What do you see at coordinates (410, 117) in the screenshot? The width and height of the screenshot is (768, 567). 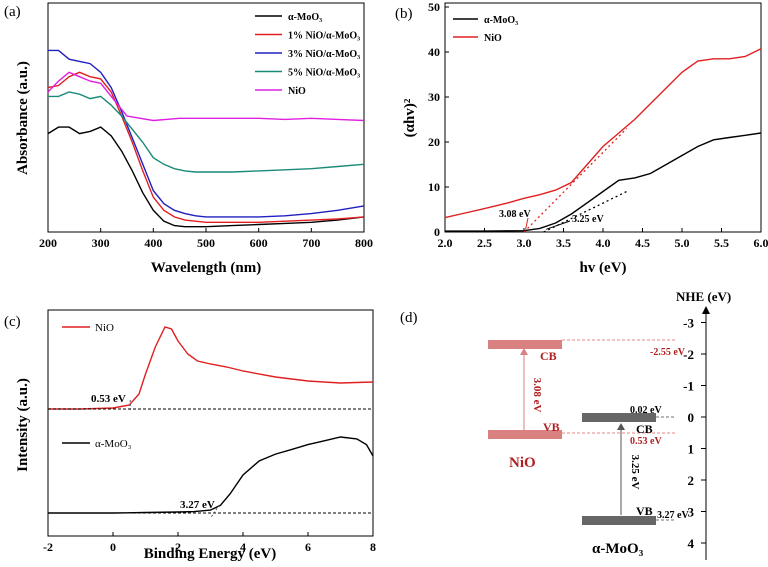 I see `panel-b-ylabel: (αhv)²` at bounding box center [410, 117].